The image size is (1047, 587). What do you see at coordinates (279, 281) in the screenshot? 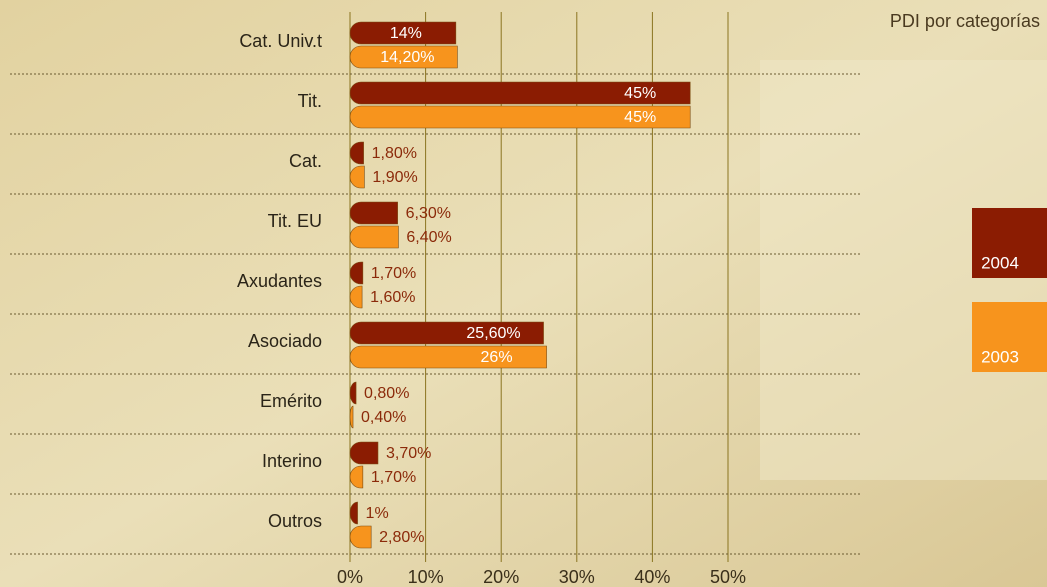
I see `y-tick-label: Axudantes` at bounding box center [279, 281].